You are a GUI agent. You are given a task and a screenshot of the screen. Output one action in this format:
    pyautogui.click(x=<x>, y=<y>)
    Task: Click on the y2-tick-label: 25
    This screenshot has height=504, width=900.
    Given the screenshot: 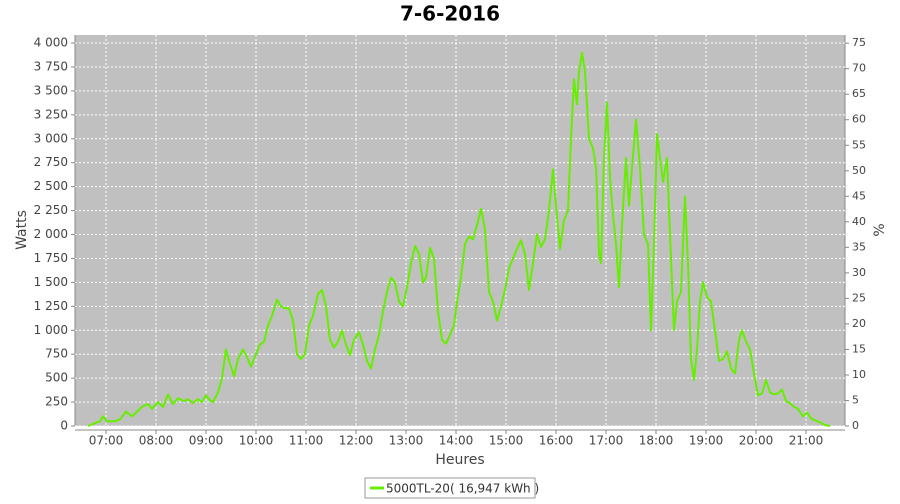 What is the action you would take?
    pyautogui.click(x=859, y=297)
    